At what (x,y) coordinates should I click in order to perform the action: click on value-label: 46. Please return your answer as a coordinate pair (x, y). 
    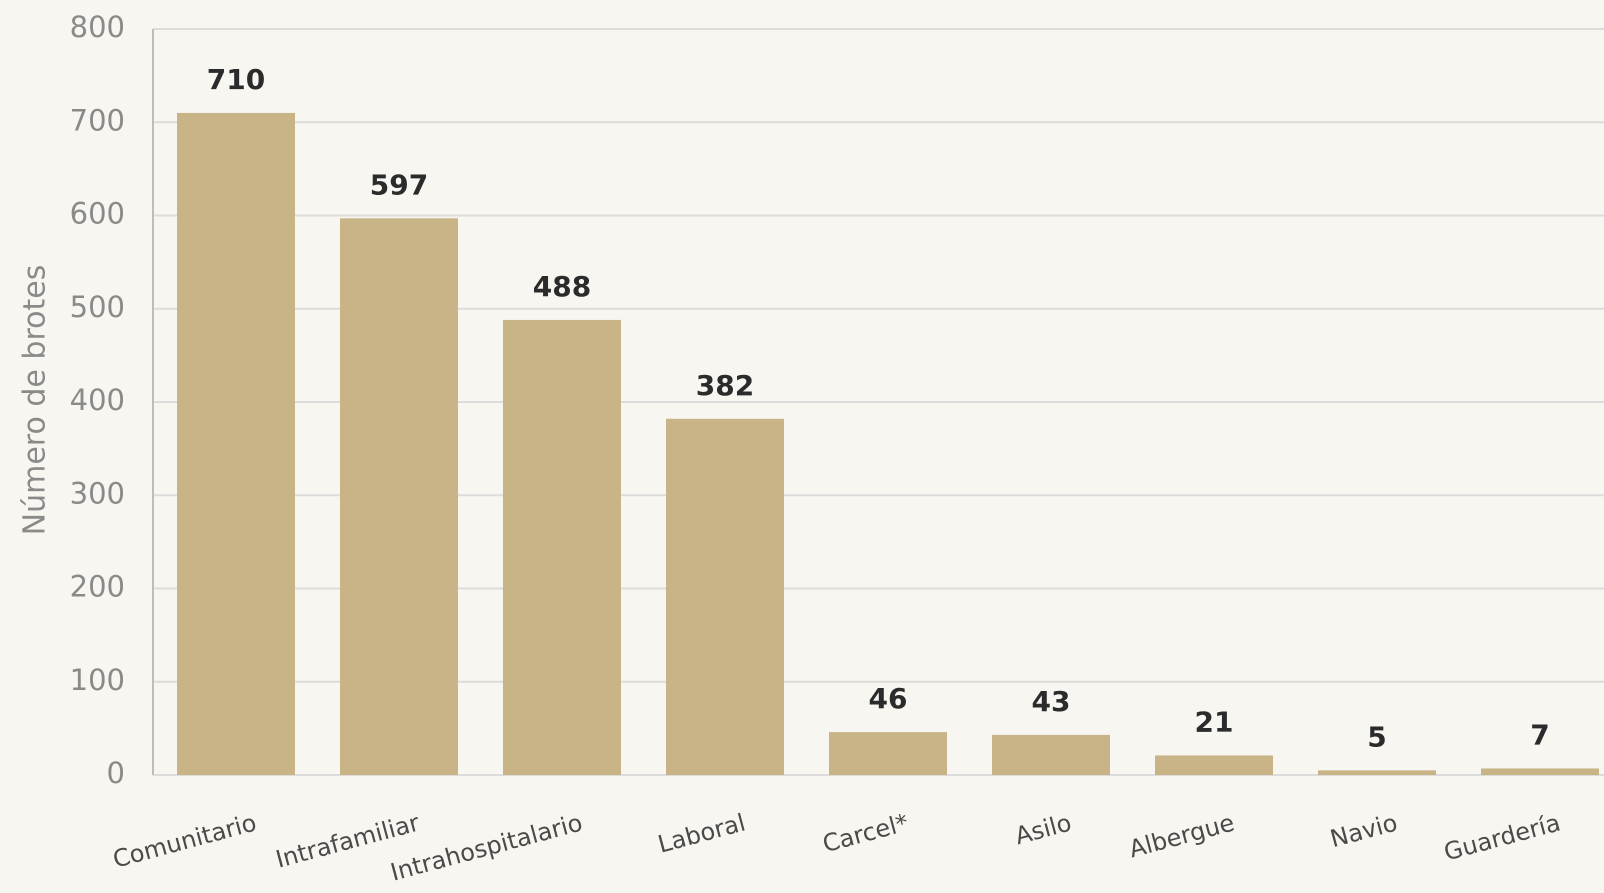
    Looking at the image, I should click on (888, 698).